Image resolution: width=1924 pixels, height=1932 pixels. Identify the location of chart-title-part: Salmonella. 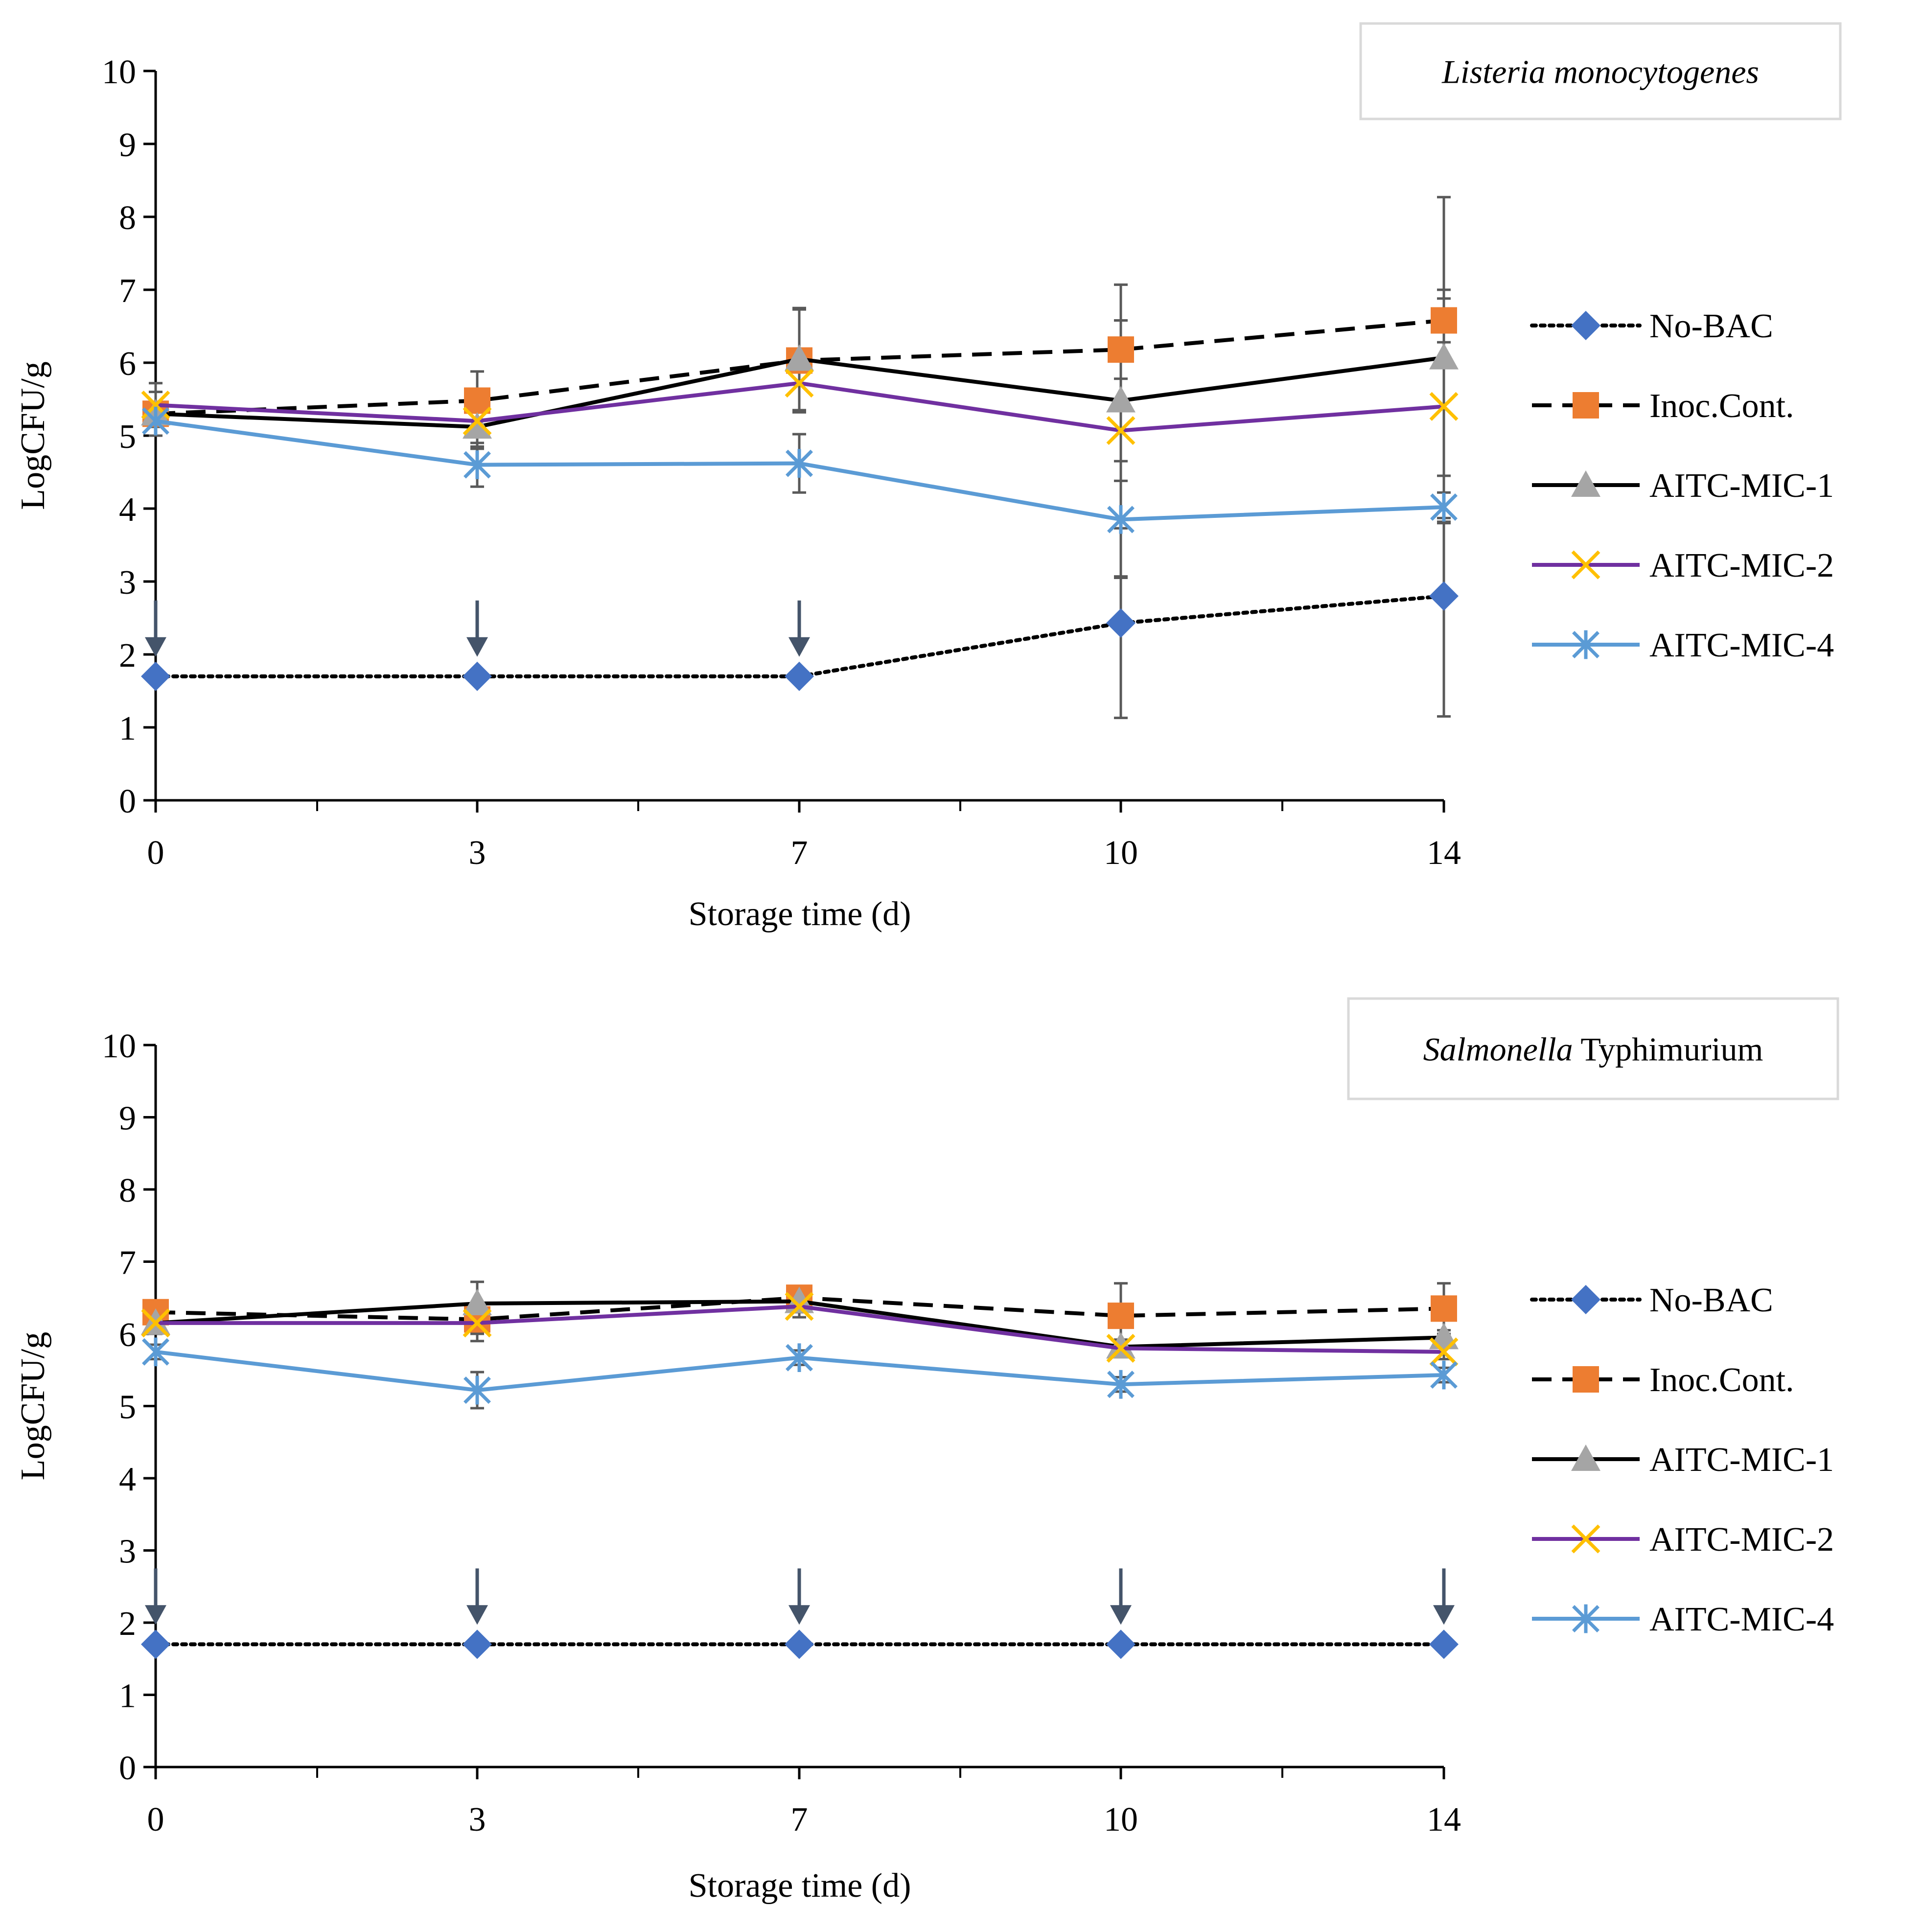
(1498, 1049).